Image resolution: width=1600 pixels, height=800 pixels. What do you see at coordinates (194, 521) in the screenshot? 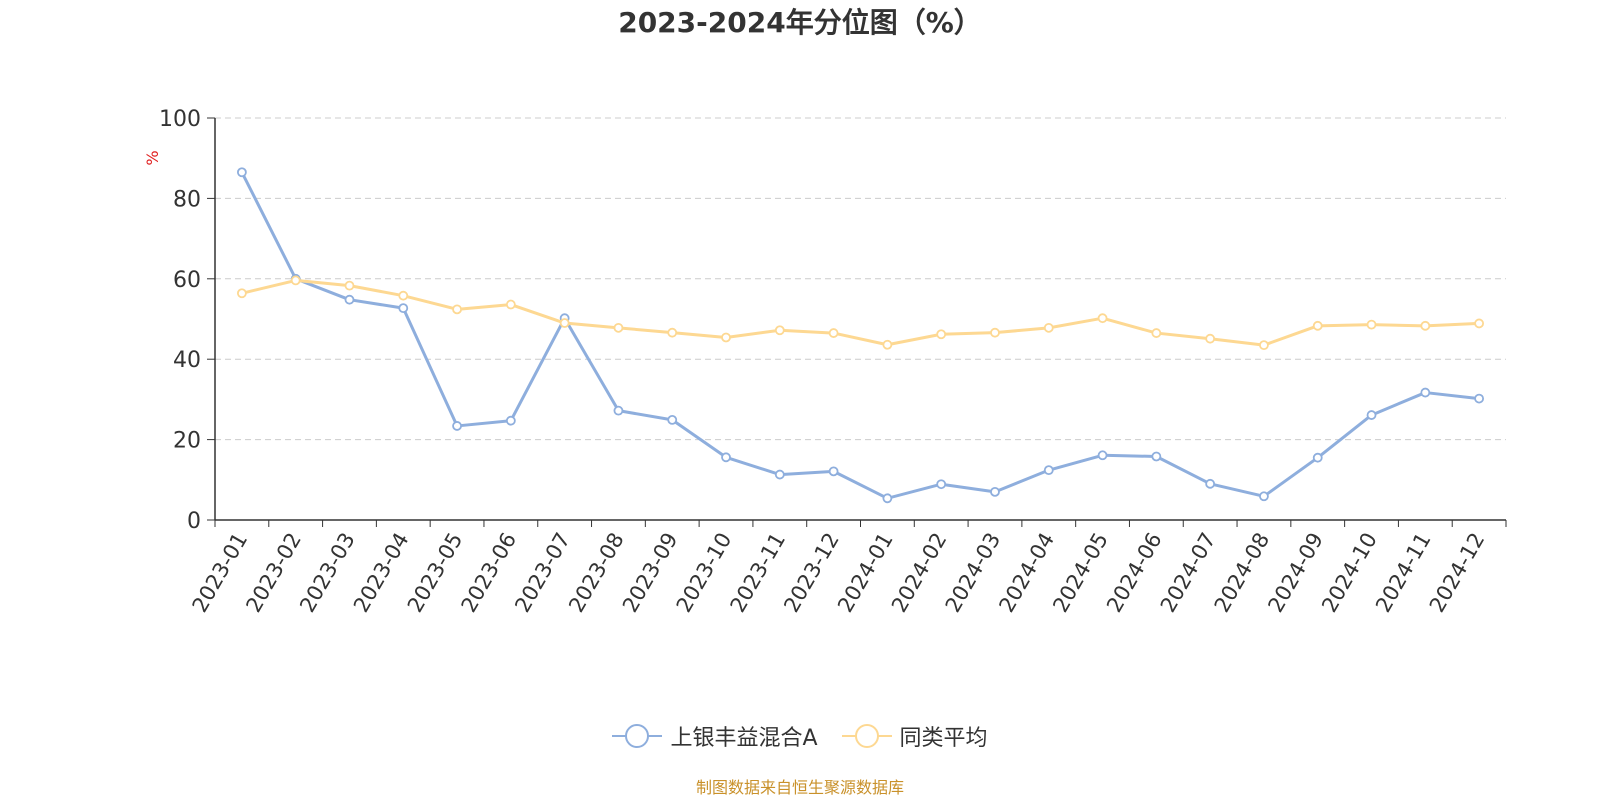
I see `y-tick-label: 0` at bounding box center [194, 521].